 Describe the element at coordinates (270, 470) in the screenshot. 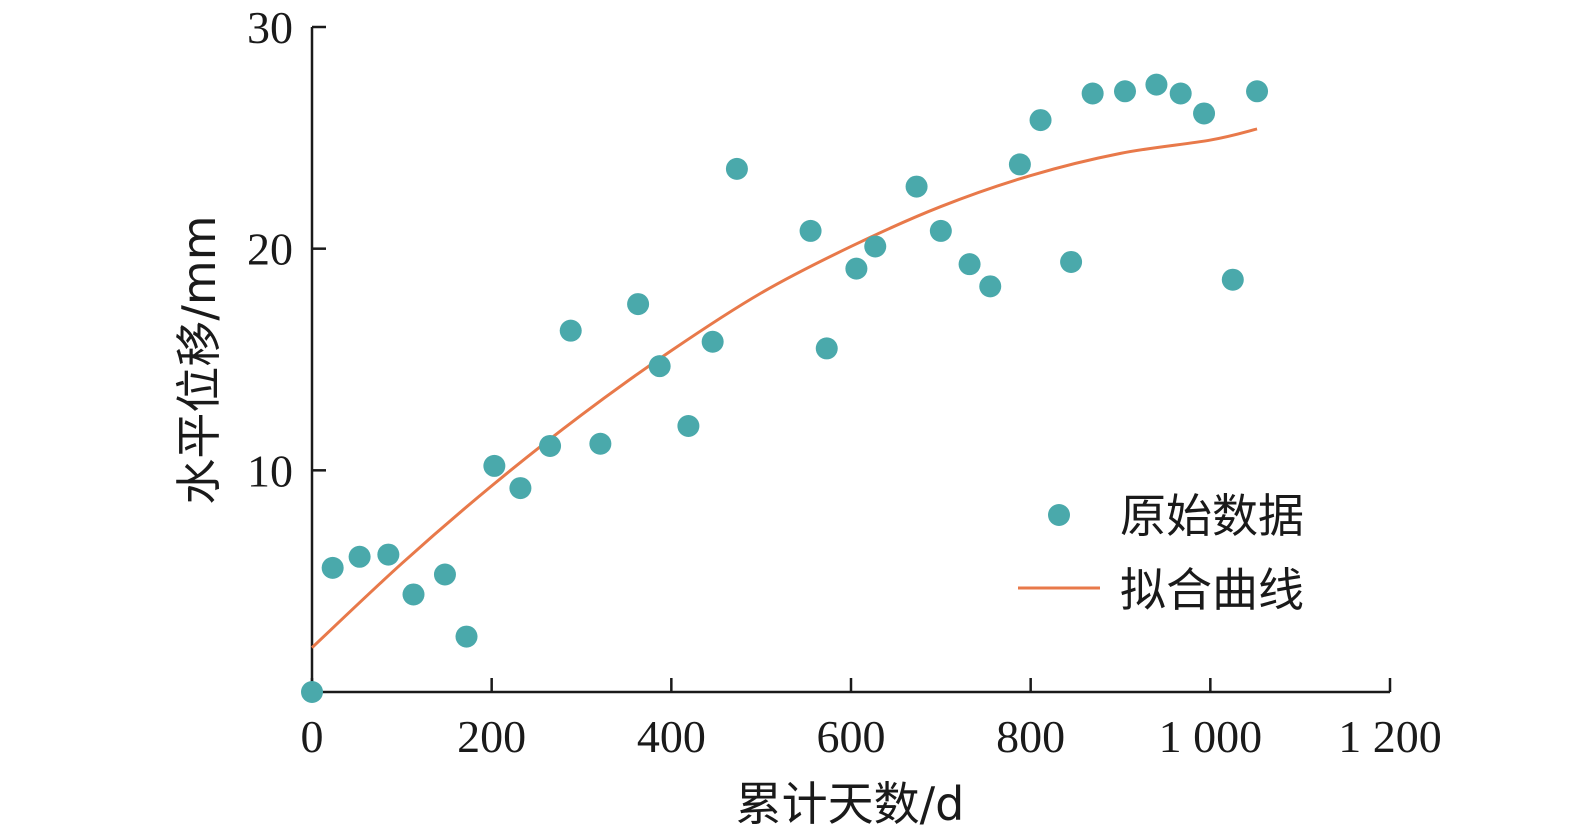

I see `y-tick-label: 10` at that location.